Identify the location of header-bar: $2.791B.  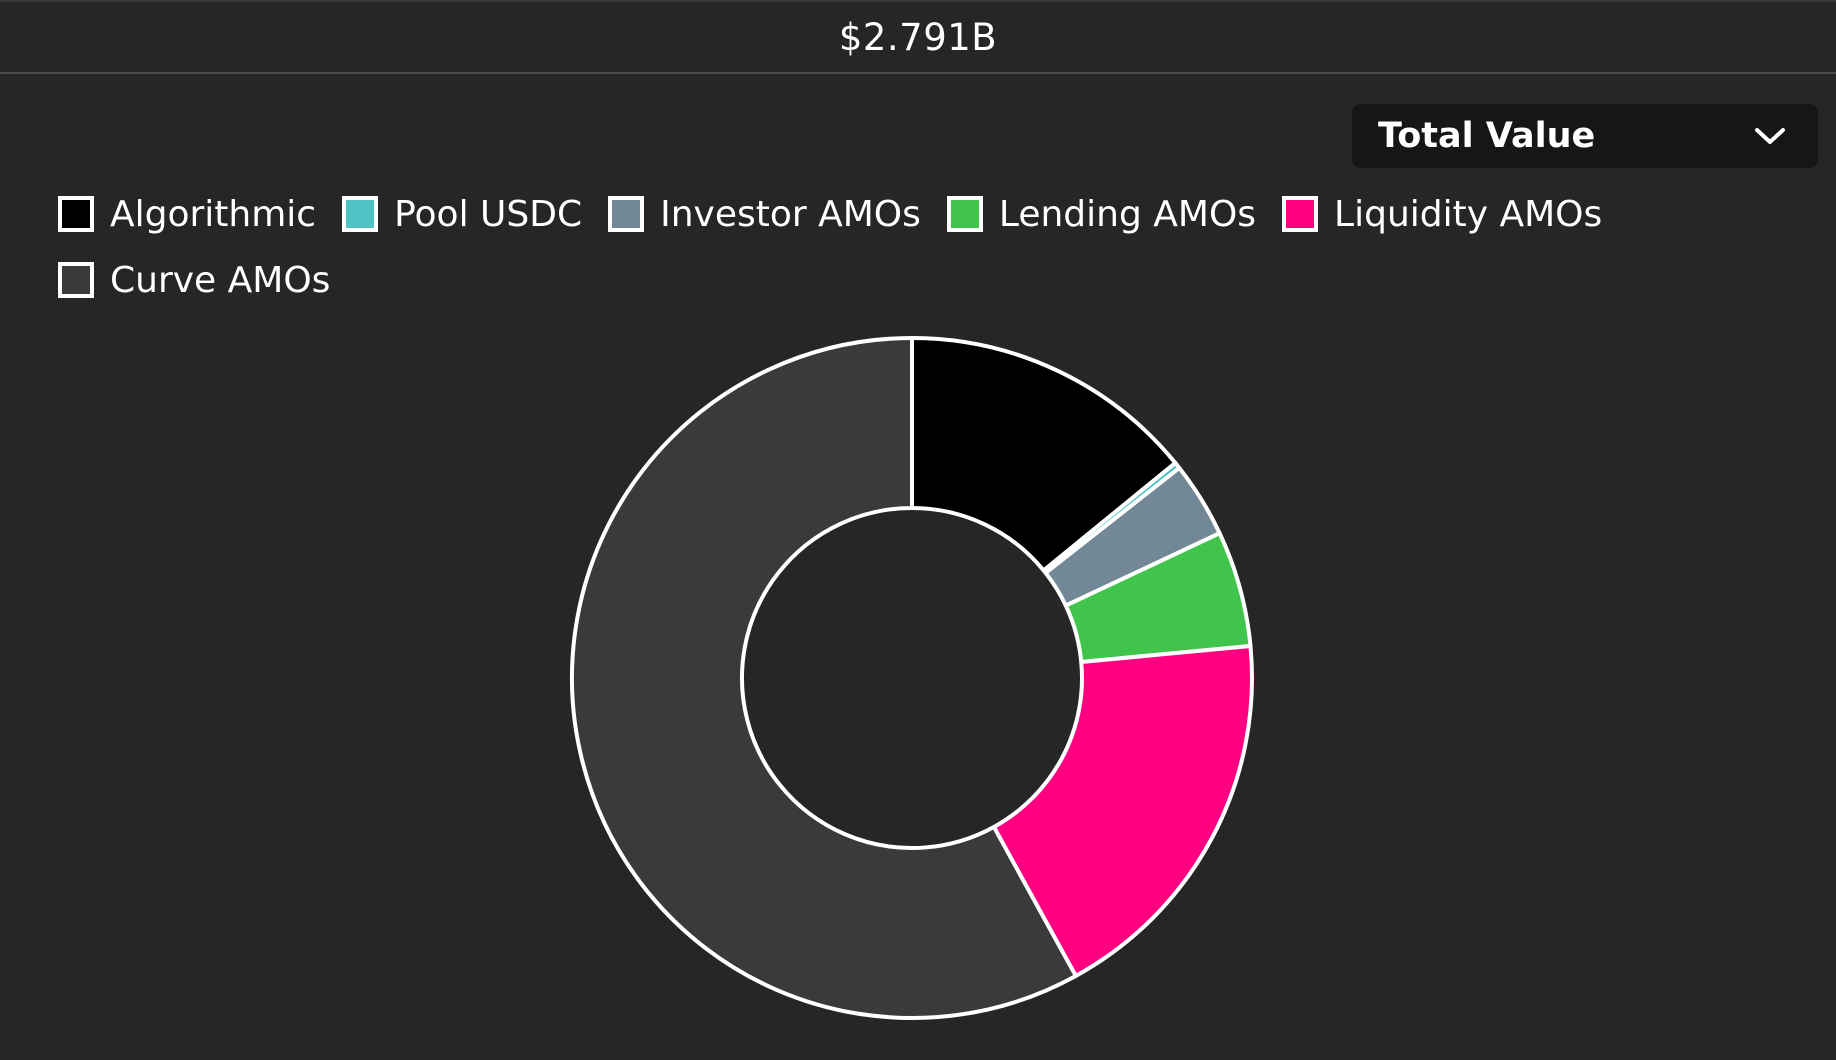
(918, 37).